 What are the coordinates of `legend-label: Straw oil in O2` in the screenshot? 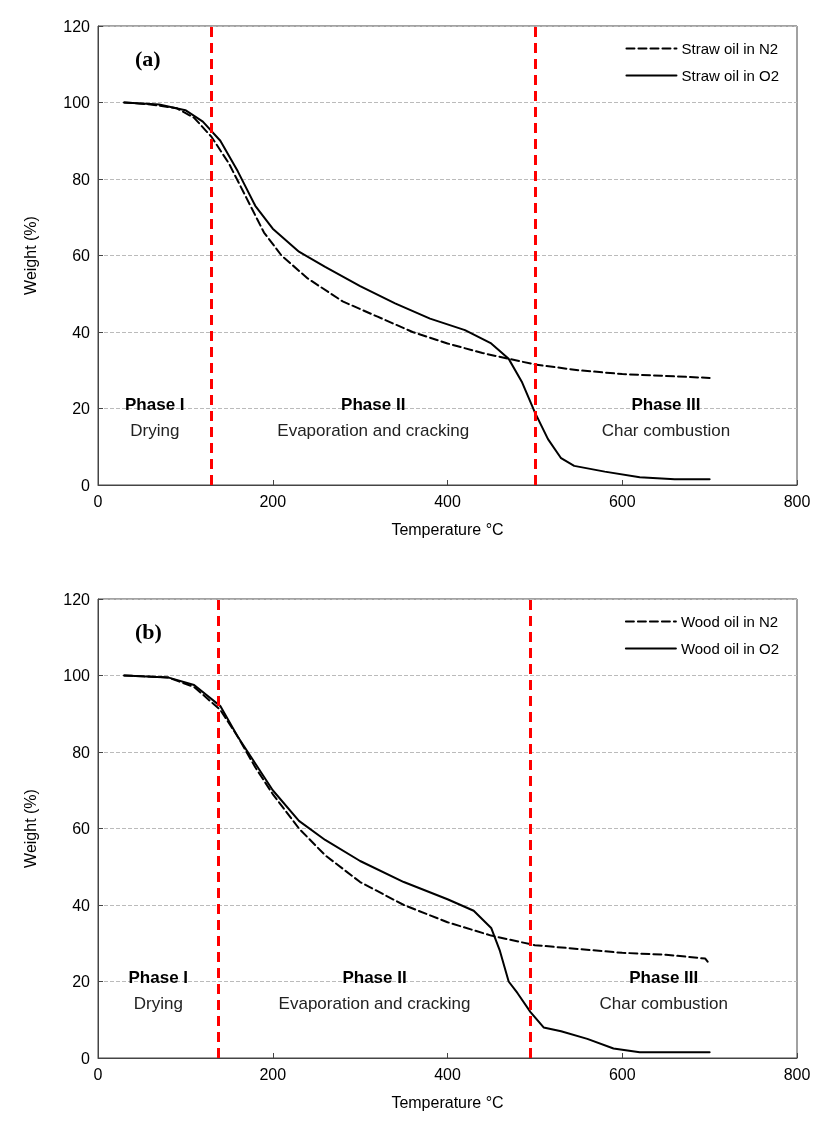 It's located at (730, 75).